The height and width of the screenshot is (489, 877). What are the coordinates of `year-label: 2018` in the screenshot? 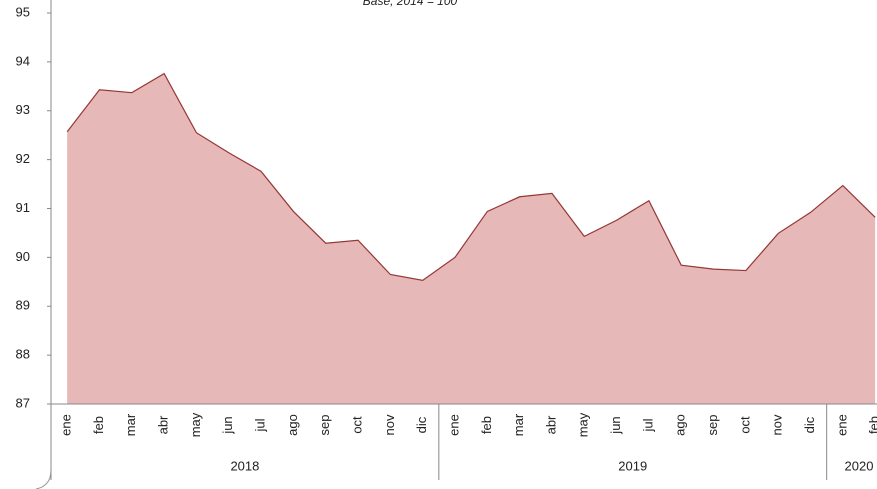 It's located at (244, 465).